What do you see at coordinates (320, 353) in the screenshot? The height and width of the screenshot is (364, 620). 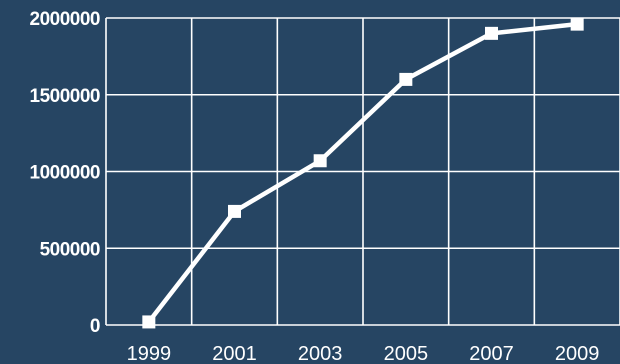 I see `x-tick-label: 2003` at bounding box center [320, 353].